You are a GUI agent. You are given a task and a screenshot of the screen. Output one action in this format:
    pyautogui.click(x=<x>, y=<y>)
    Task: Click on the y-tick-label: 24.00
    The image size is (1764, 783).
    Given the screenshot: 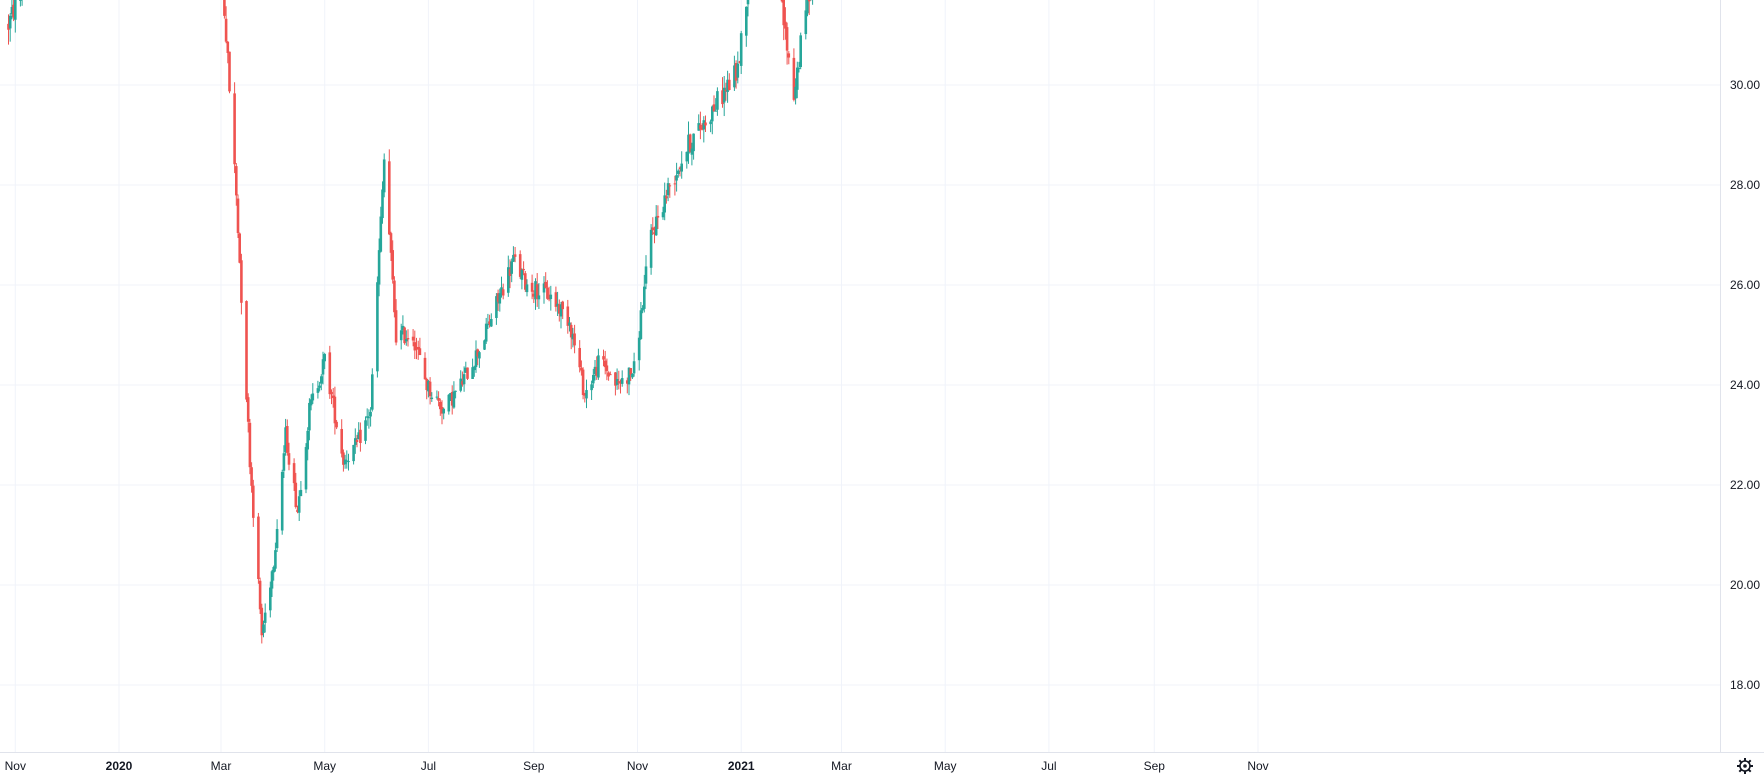 What is the action you would take?
    pyautogui.click(x=1745, y=385)
    